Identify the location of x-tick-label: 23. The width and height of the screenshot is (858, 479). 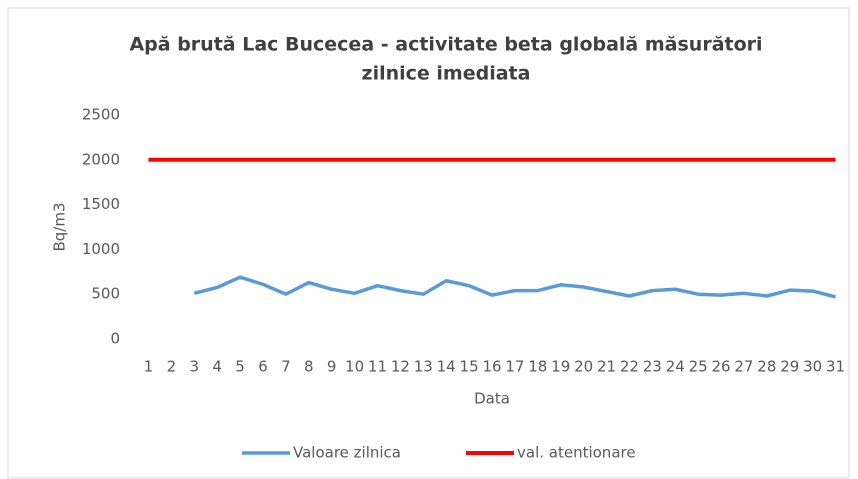
(652, 367).